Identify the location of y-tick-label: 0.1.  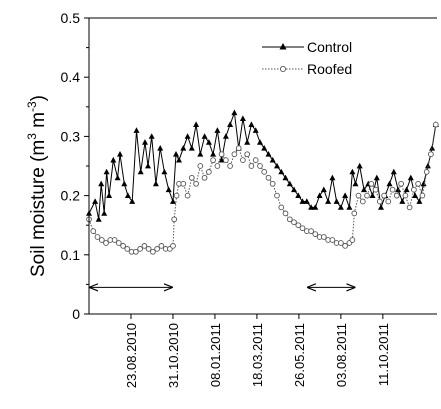
(71, 255).